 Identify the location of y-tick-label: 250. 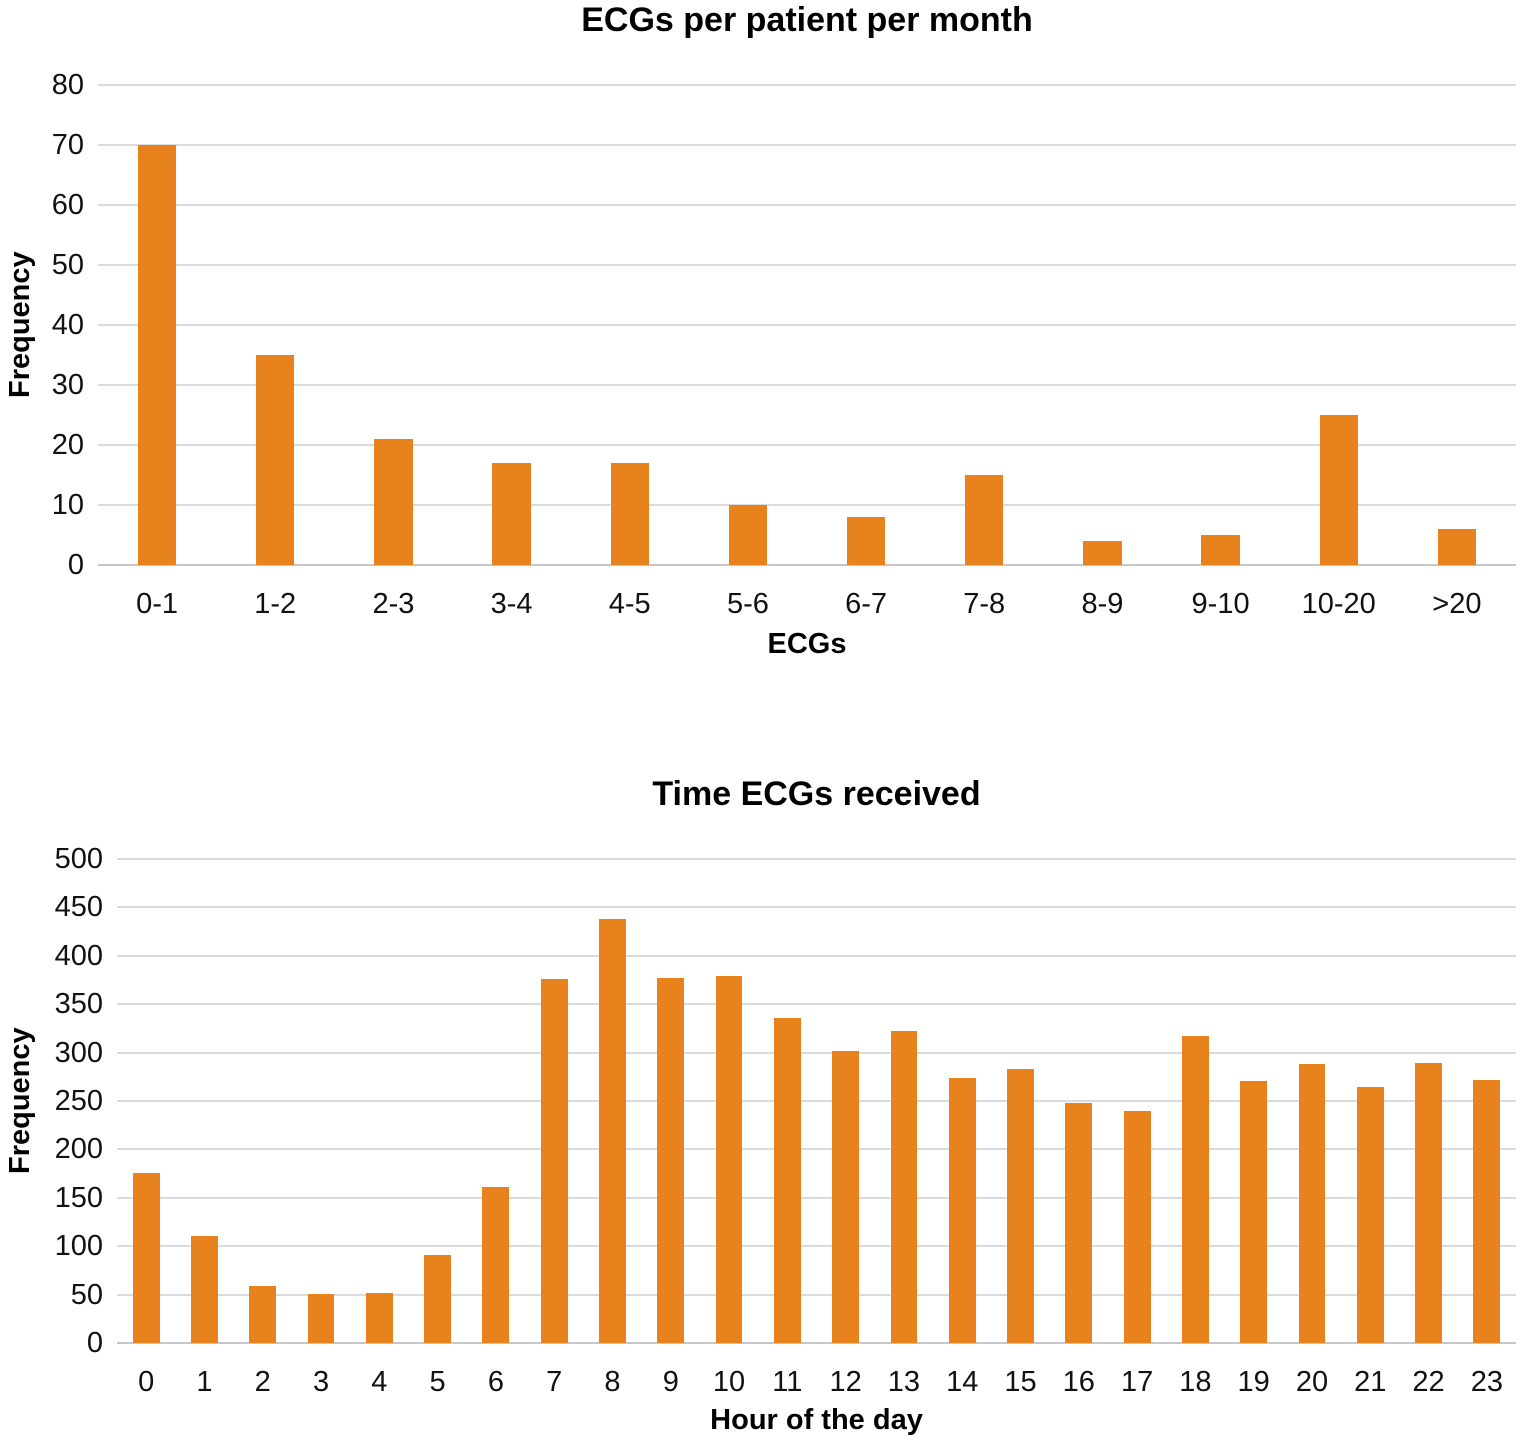
(78, 1101).